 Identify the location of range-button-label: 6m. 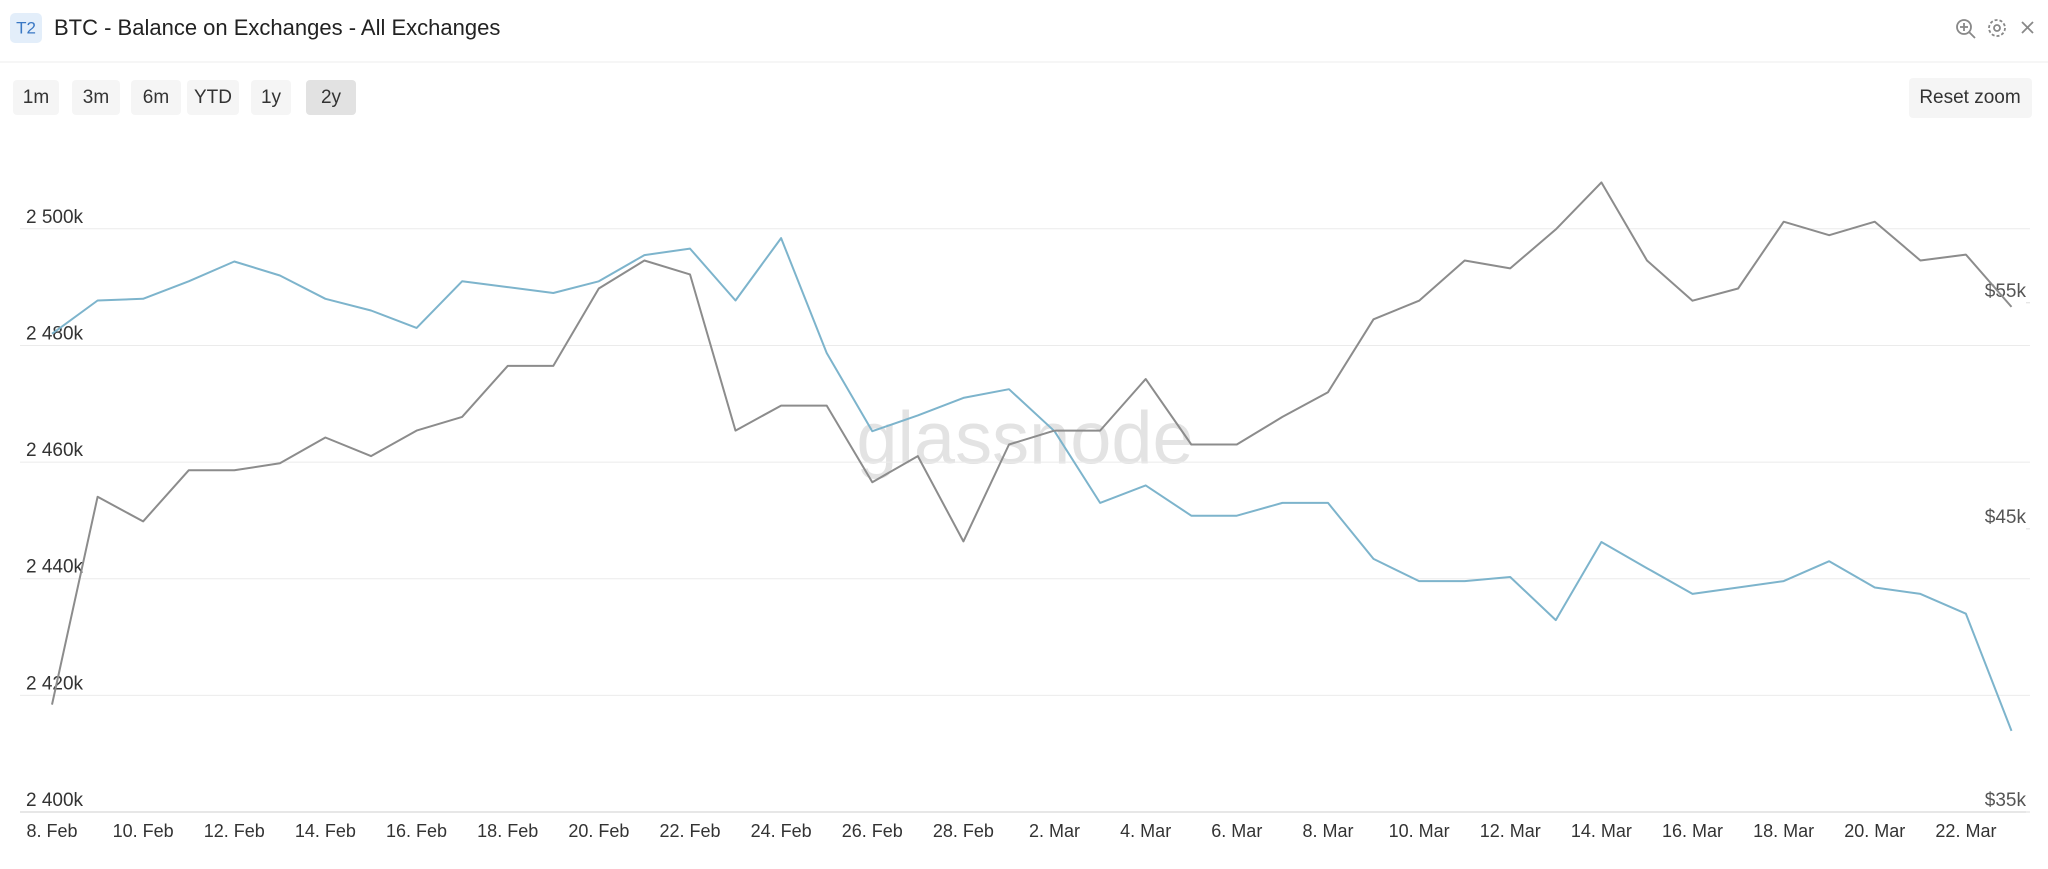
(156, 97).